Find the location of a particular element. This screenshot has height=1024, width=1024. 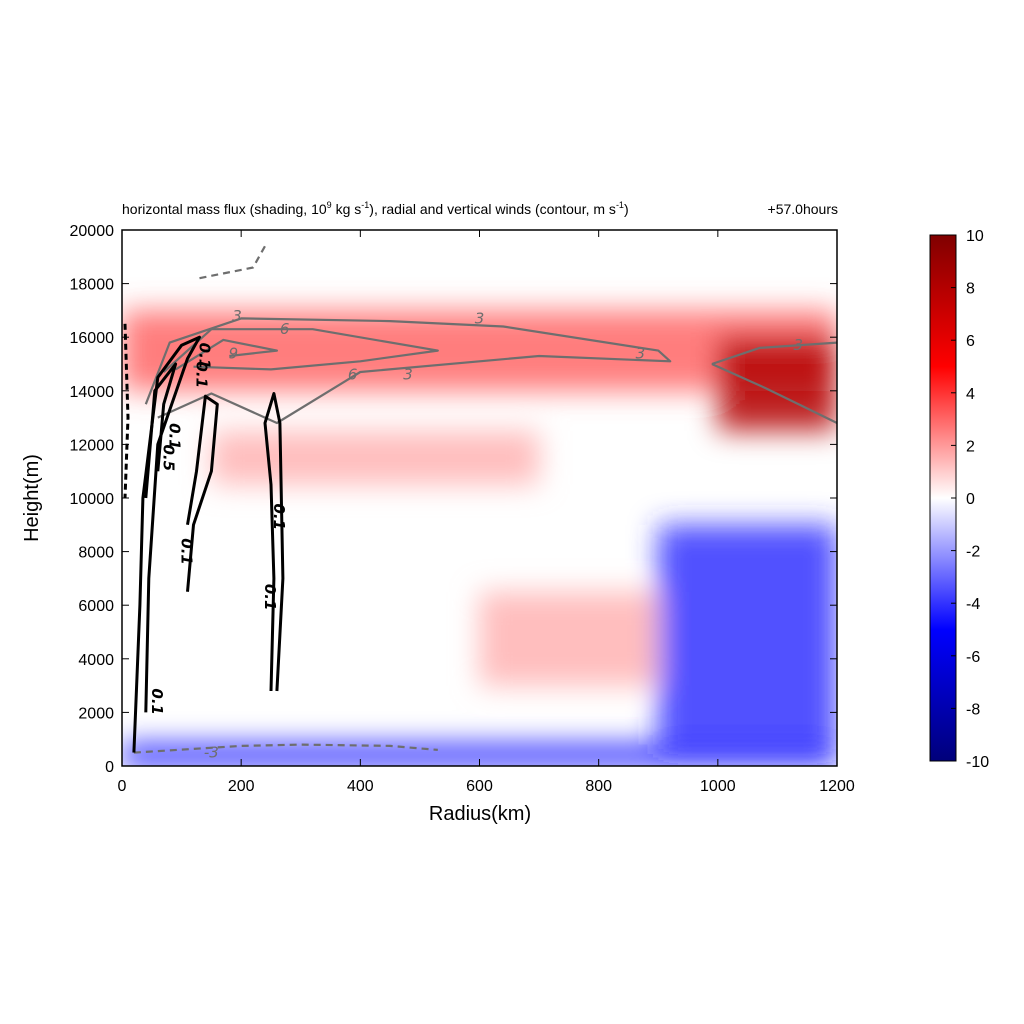

y-tick-label: 12000 is located at coordinates (92, 445).